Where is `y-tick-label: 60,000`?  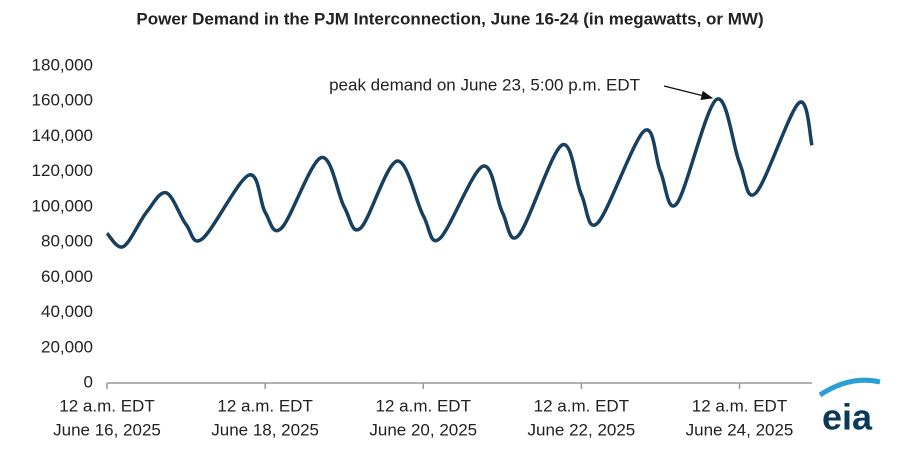
y-tick-label: 60,000 is located at coordinates (67, 276).